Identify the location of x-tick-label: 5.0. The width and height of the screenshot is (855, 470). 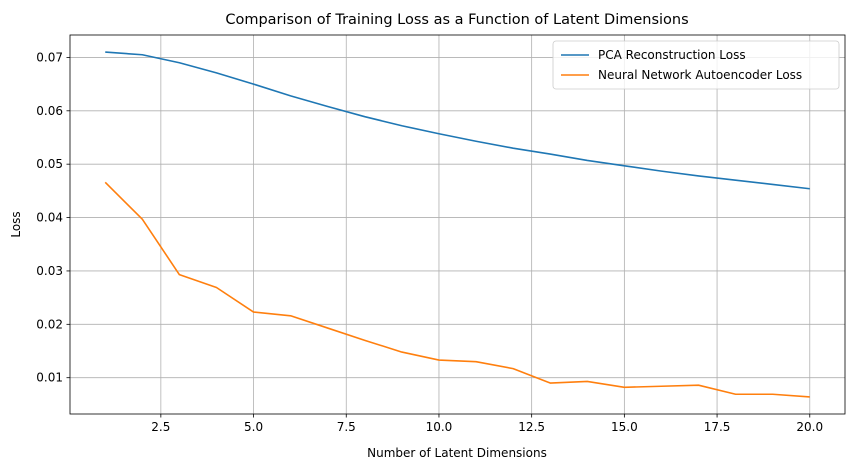
(253, 427).